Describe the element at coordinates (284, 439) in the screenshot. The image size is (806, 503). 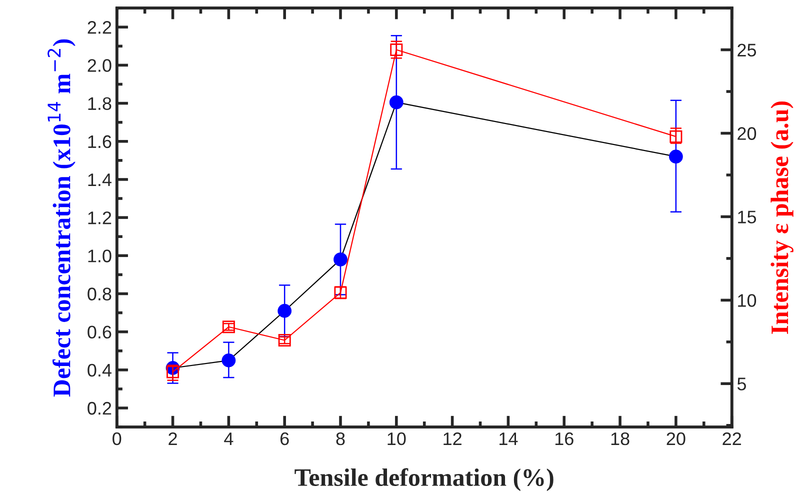
I see `x-tick-label: 6` at that location.